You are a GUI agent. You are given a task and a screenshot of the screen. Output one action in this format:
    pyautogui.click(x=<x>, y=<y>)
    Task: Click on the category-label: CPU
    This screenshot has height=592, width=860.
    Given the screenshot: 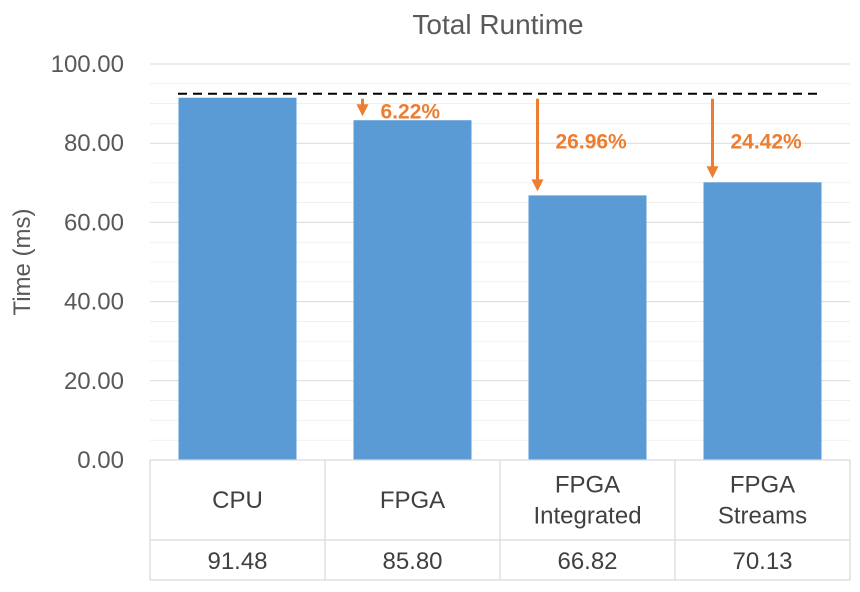 What is the action you would take?
    pyautogui.click(x=237, y=500)
    